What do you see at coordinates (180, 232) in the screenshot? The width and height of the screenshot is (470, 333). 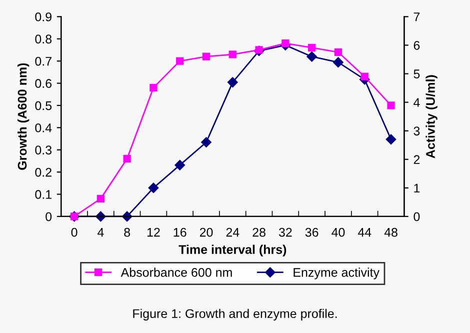 I see `x-tick-label: 16` at bounding box center [180, 232].